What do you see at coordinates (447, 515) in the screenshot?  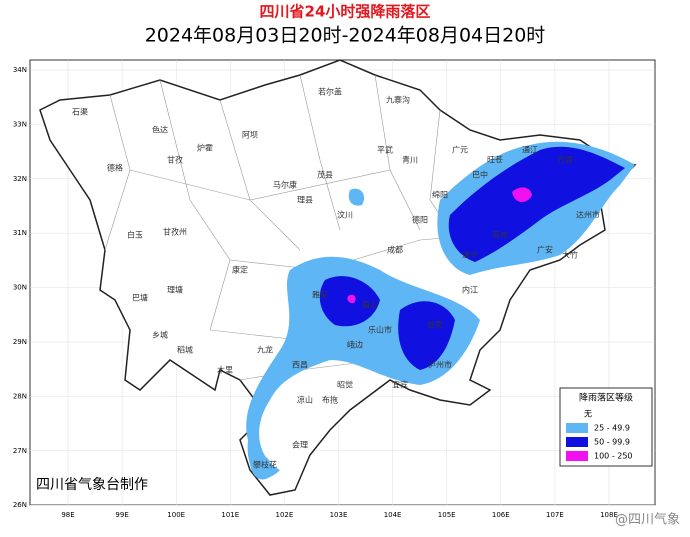 I see `lon-label: 105E` at bounding box center [447, 515].